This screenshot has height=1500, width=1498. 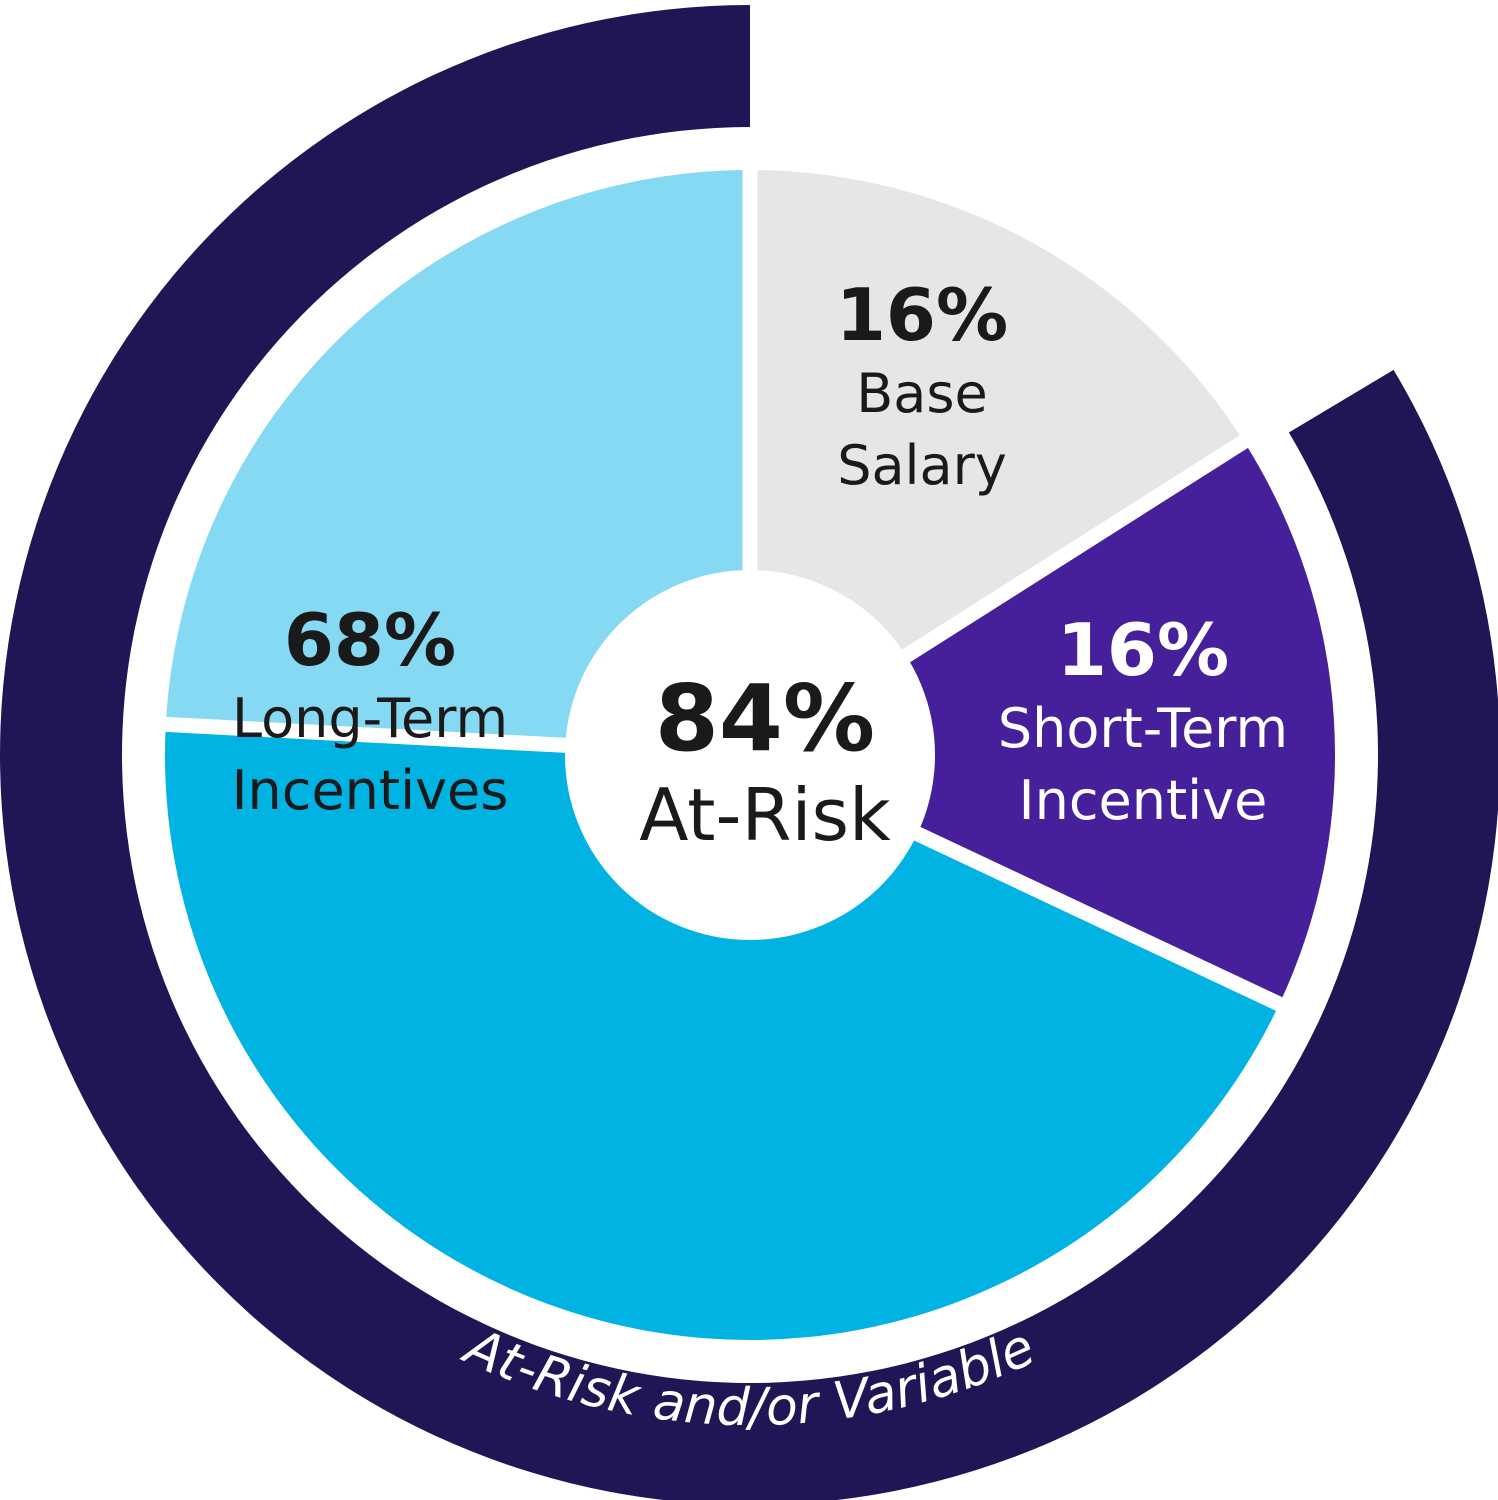 What do you see at coordinates (922, 465) in the screenshot?
I see `category-label-base-salary: Salary` at bounding box center [922, 465].